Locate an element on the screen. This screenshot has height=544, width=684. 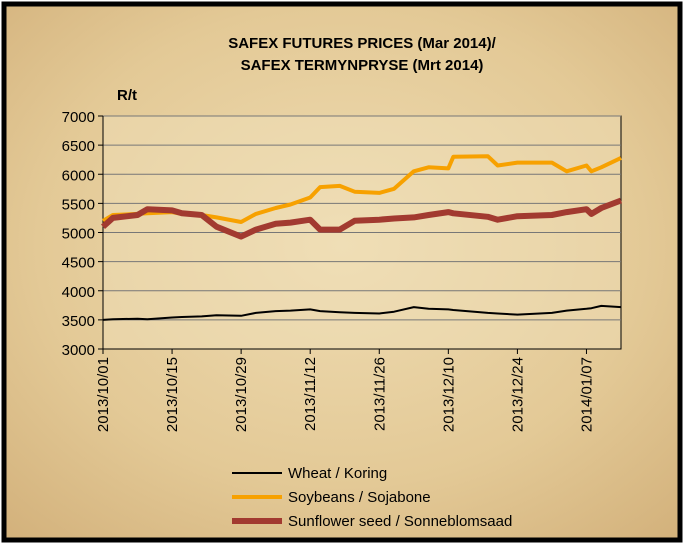
x-tick-label: 2013/11/12 is located at coordinates (310, 394).